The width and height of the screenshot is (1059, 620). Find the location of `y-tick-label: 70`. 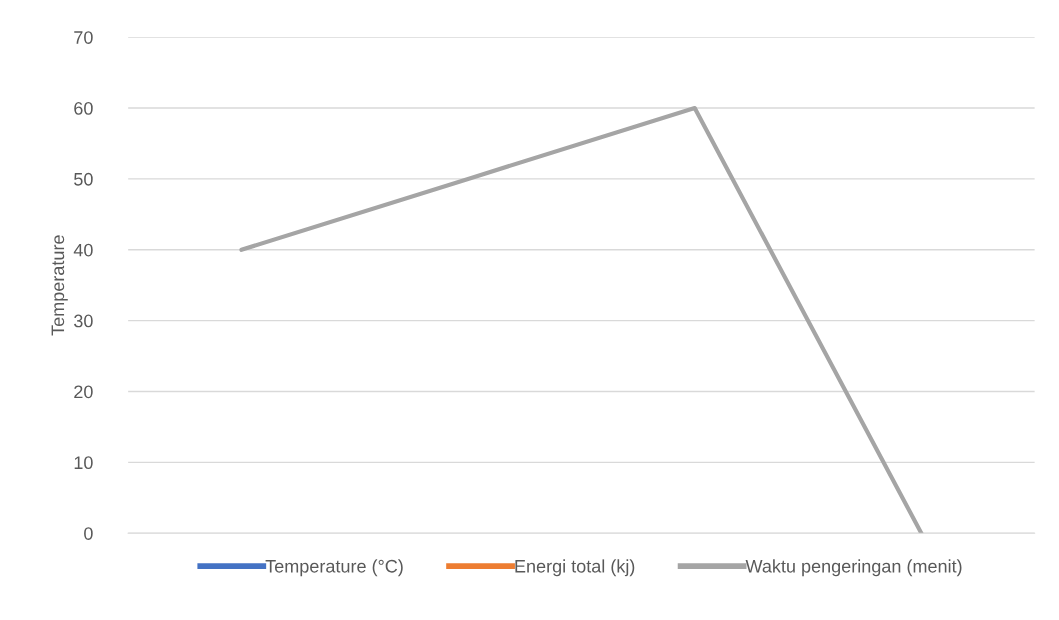

y-tick-label: 70 is located at coordinates (83, 37).